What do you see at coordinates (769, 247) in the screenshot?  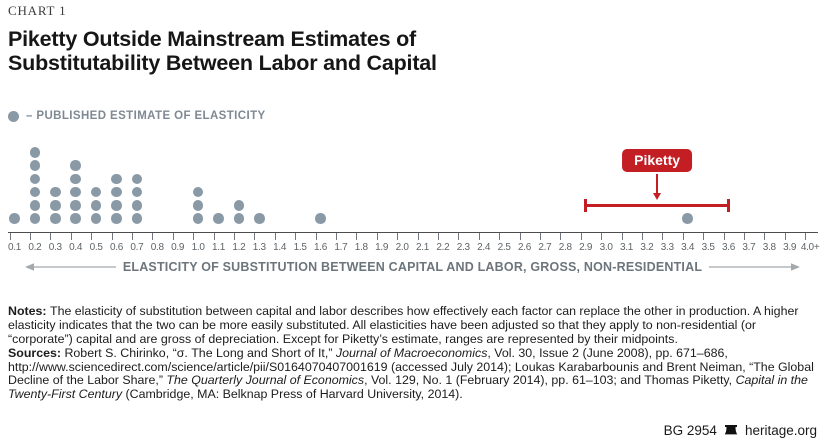 I see `axis-tick-label: 3.8` at bounding box center [769, 247].